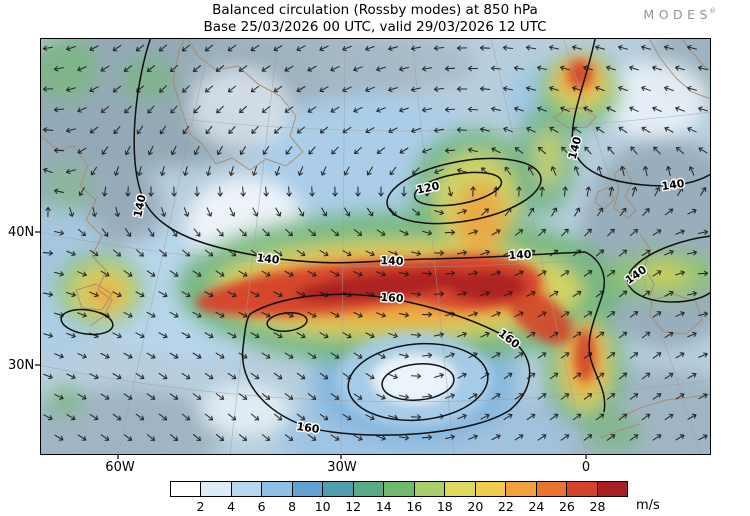  I want to click on colorbar-tick: 28, so click(597, 506).